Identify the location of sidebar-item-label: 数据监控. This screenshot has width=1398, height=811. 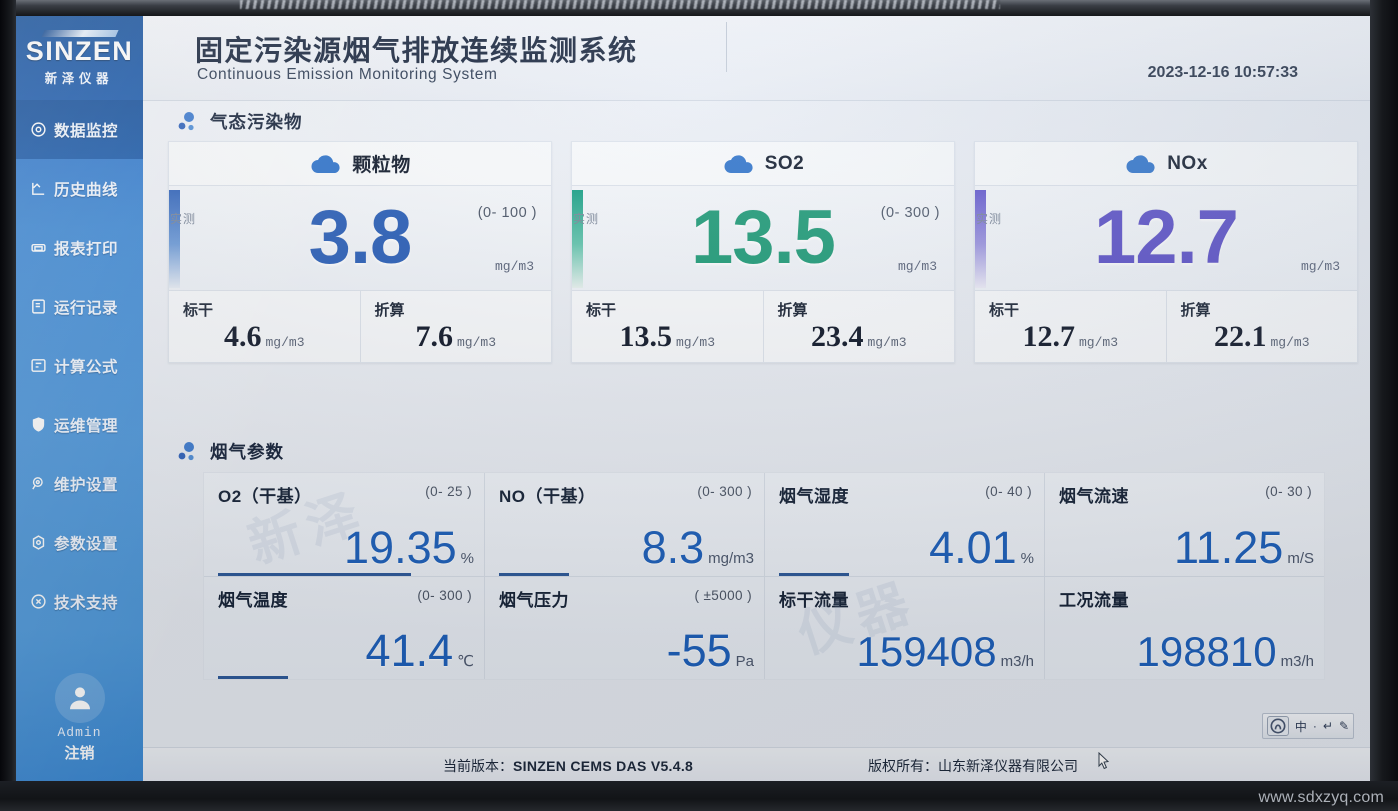
(86, 131).